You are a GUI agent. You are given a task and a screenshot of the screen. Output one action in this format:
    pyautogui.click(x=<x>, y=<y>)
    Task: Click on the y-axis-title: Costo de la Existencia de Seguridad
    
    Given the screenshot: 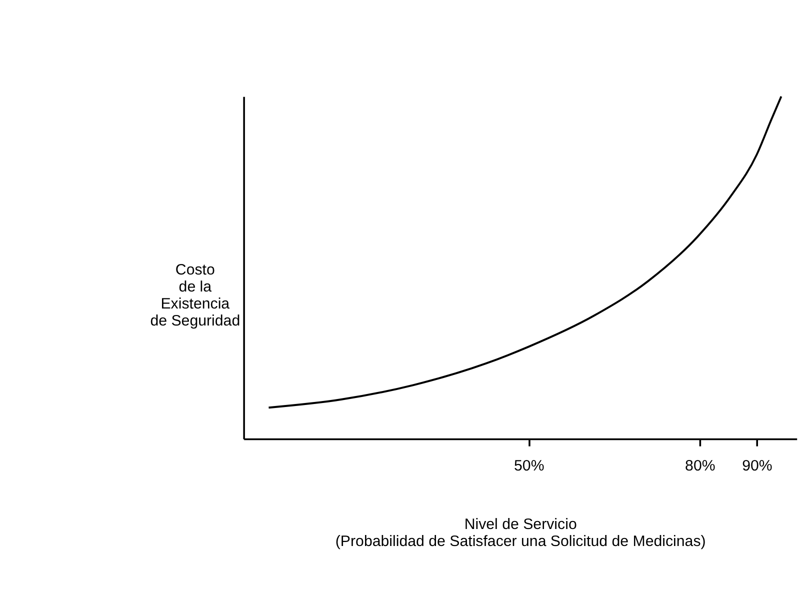 What is the action you would take?
    pyautogui.click(x=195, y=296)
    